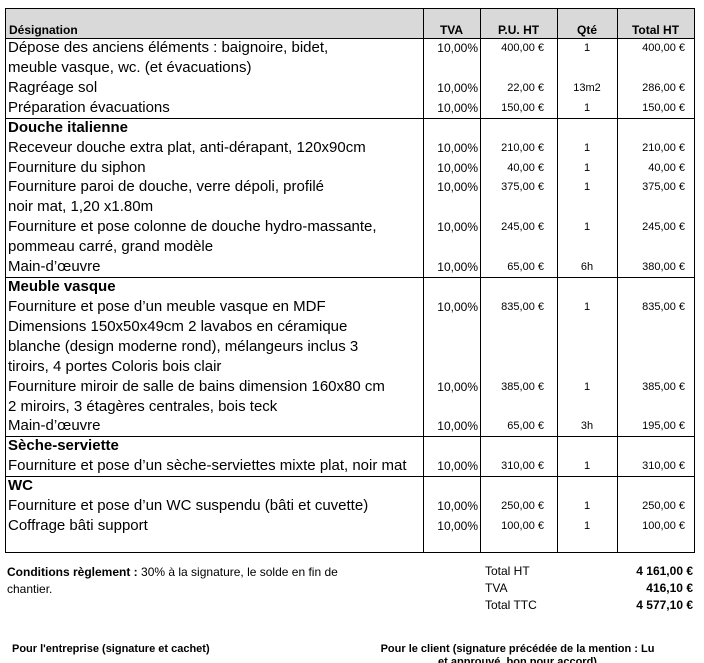 The image size is (704, 663). What do you see at coordinates (663, 187) in the screenshot?
I see `line-total: 375,00 €` at bounding box center [663, 187].